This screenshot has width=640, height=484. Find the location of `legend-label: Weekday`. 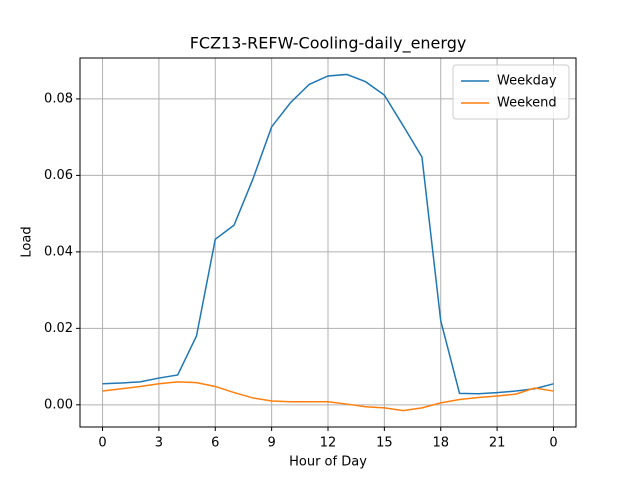

legend-label: Weekday is located at coordinates (527, 81).